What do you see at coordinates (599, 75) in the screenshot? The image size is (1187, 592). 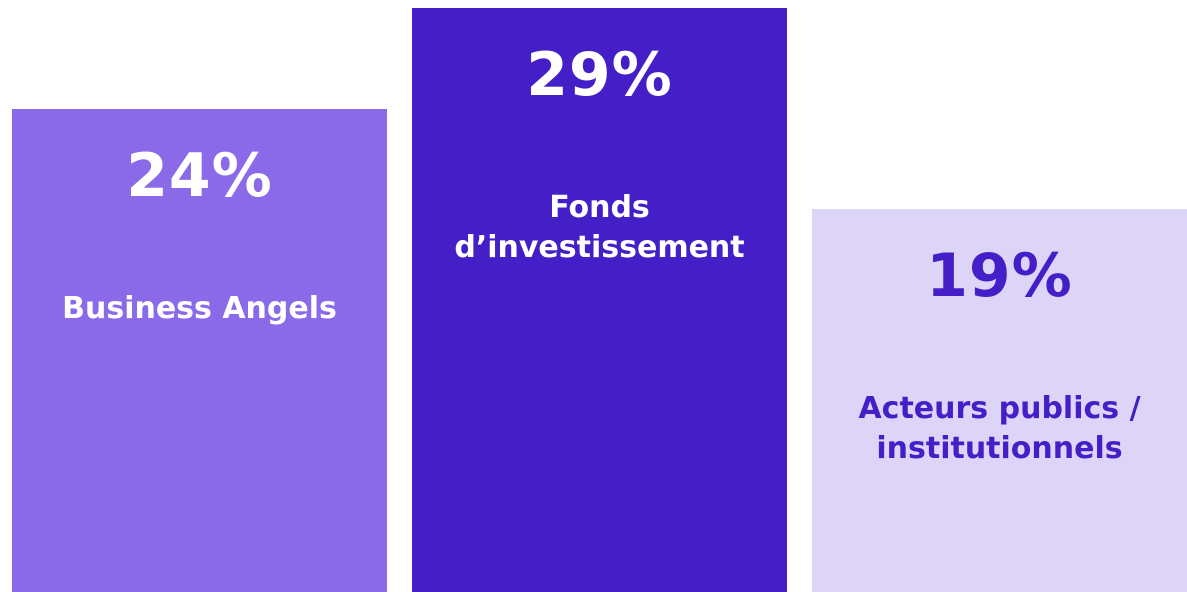 I see `value-label: 29%` at bounding box center [599, 75].